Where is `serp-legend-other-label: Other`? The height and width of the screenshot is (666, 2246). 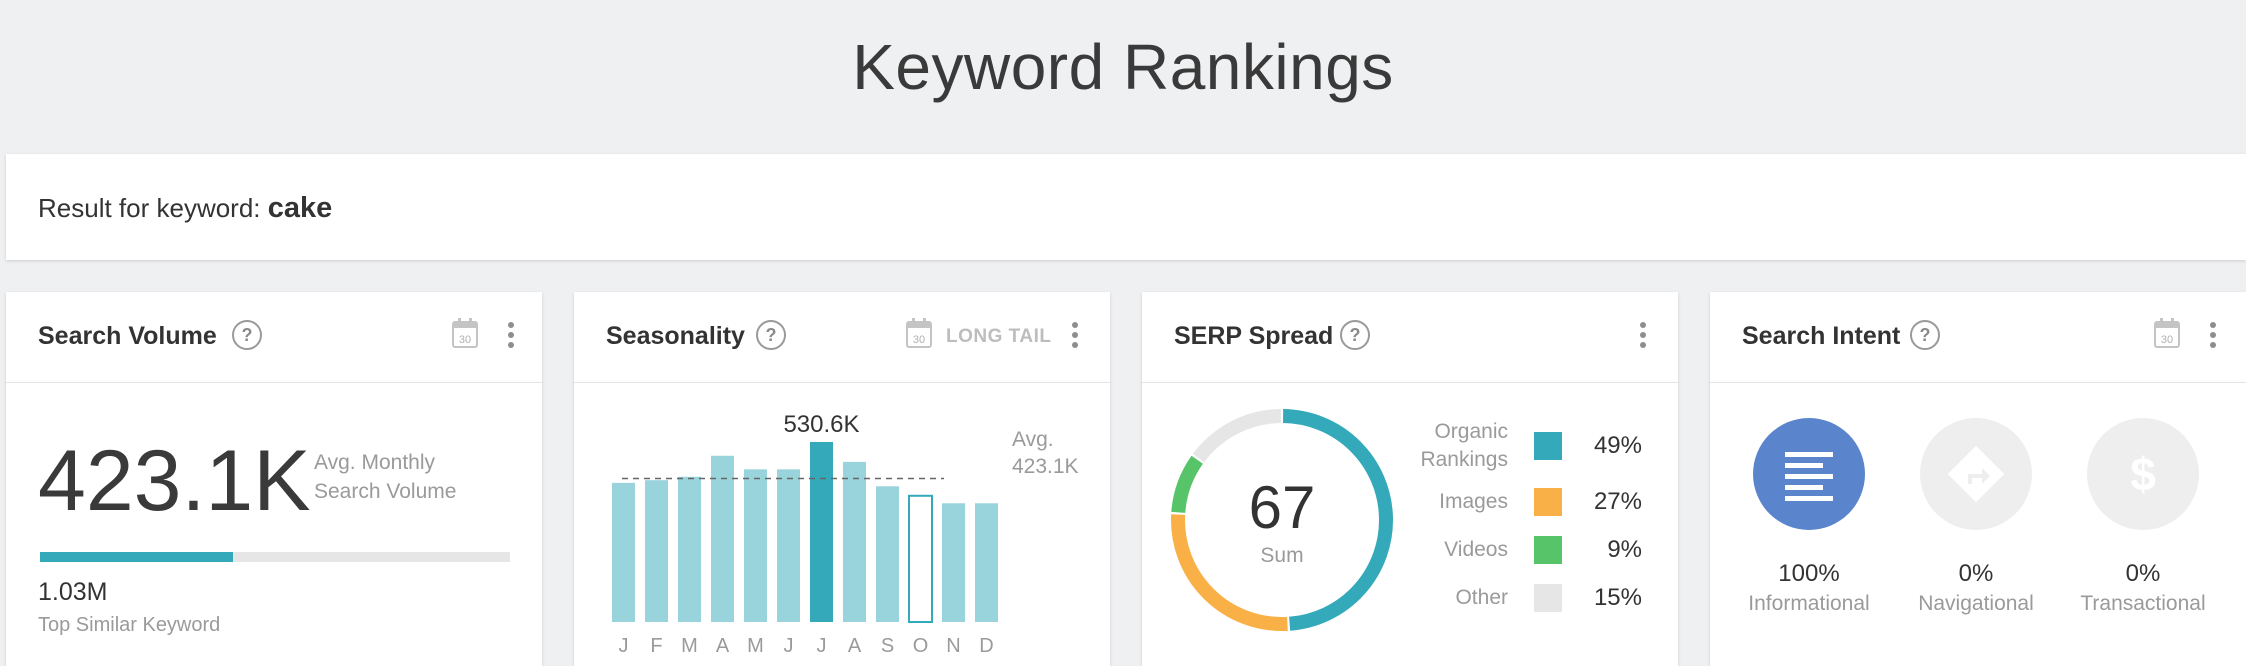
serp-legend-other-label: Other is located at coordinates (1481, 597).